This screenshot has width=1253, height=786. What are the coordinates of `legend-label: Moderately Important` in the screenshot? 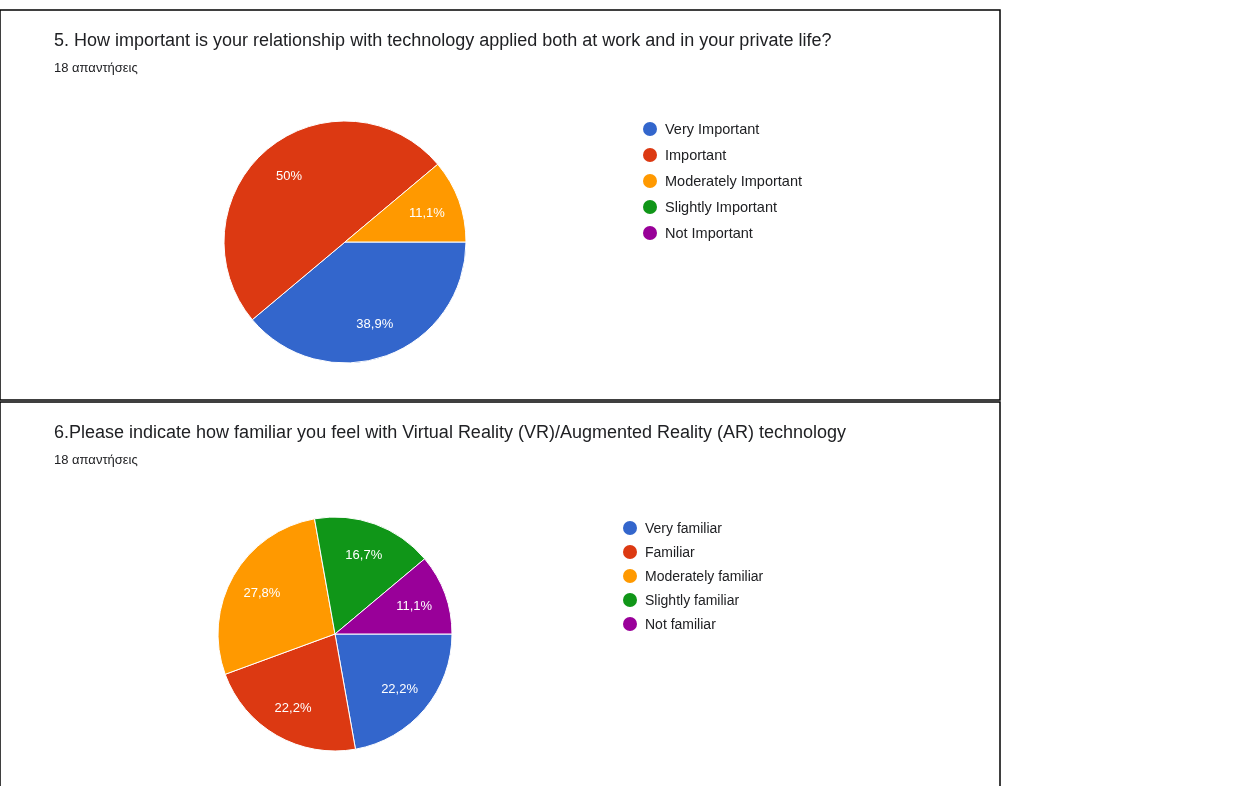 It's located at (734, 181).